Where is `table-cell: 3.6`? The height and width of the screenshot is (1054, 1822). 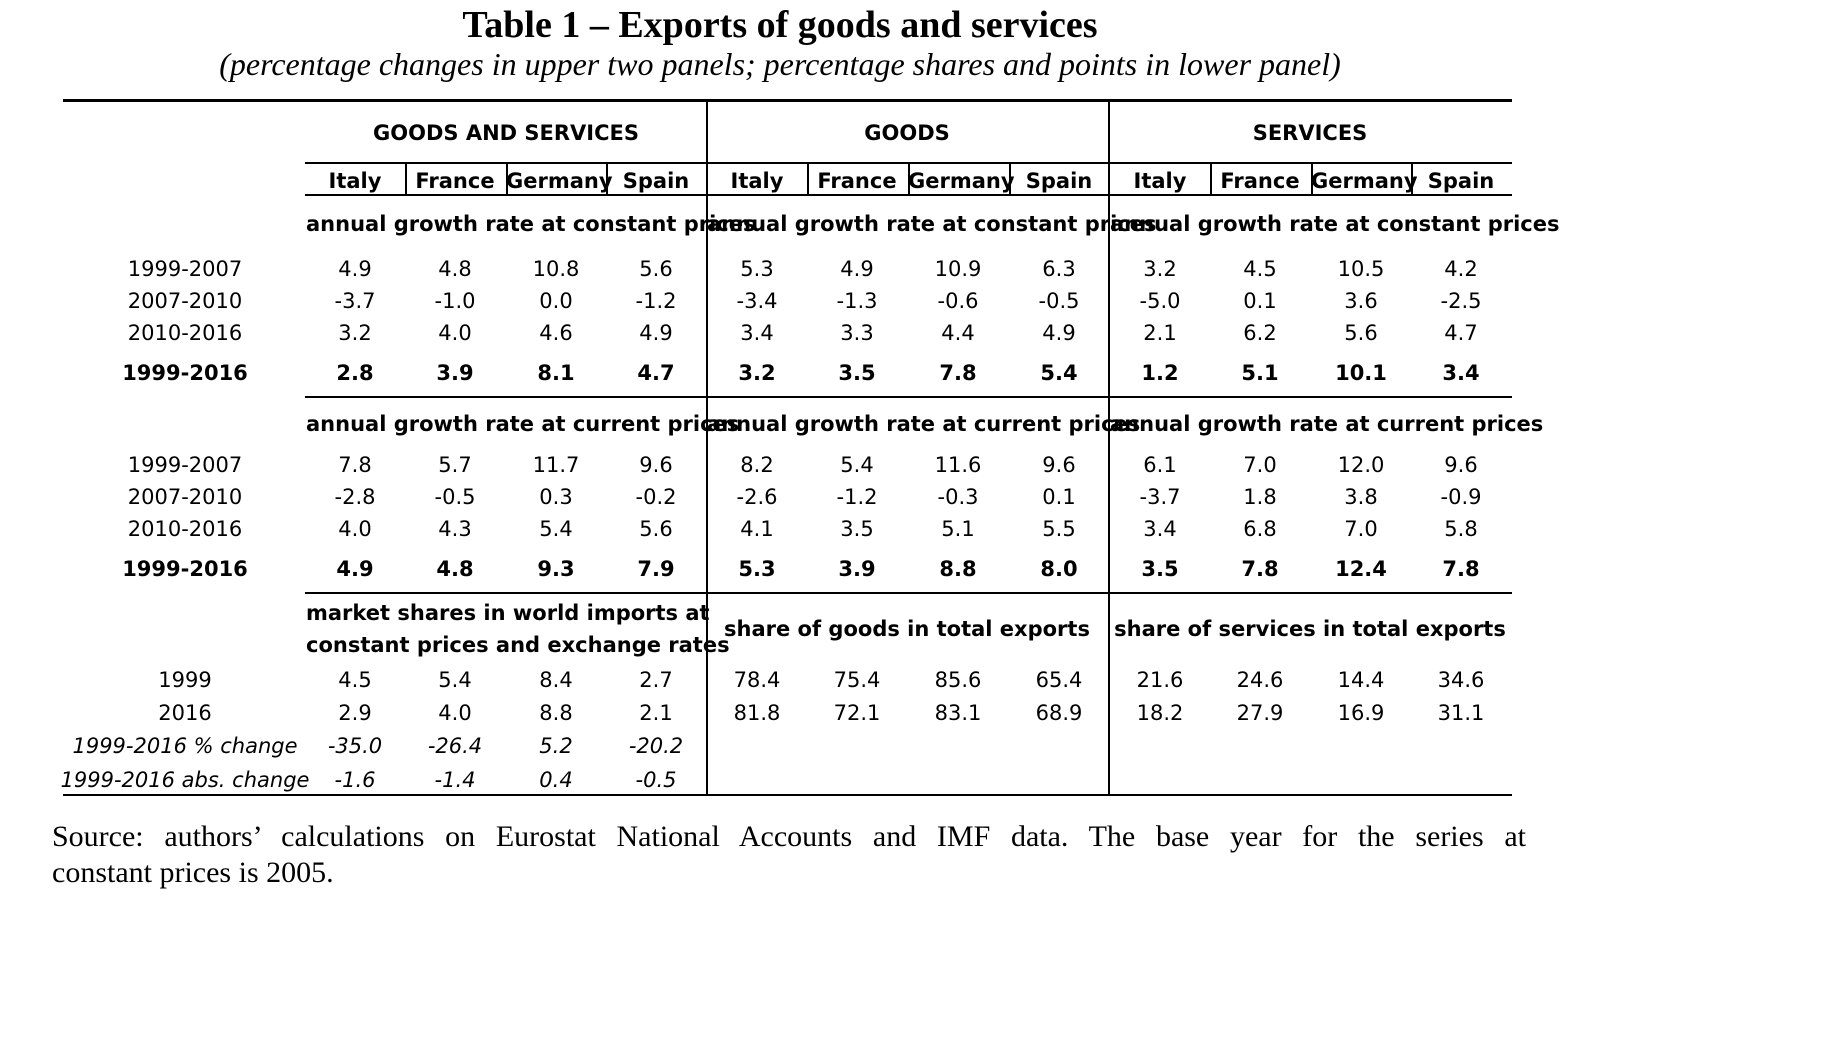
table-cell: 3.6 is located at coordinates (1361, 301).